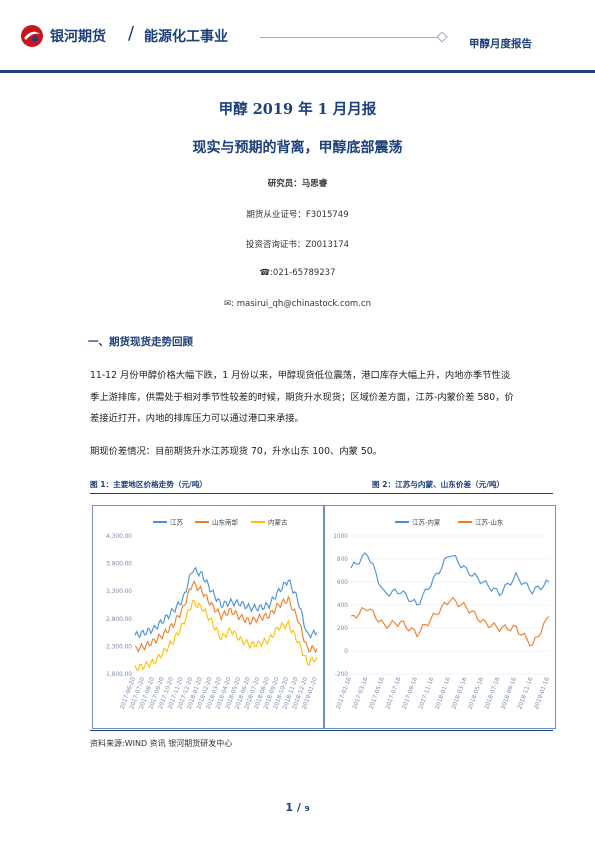 The image size is (595, 842). Describe the element at coordinates (438, 484) in the screenshot. I see `figure-caption: 图 2：江苏与内蒙、山东价差（元/吨）` at that location.